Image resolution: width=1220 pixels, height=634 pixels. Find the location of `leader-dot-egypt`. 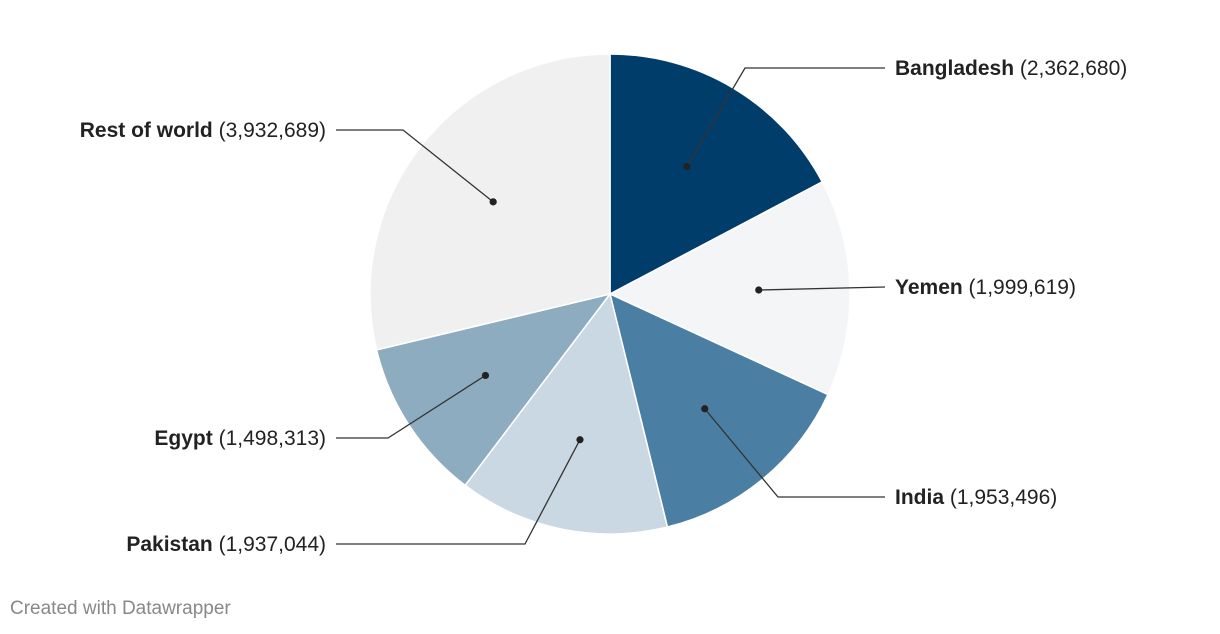

leader-dot-egypt is located at coordinates (485, 375).